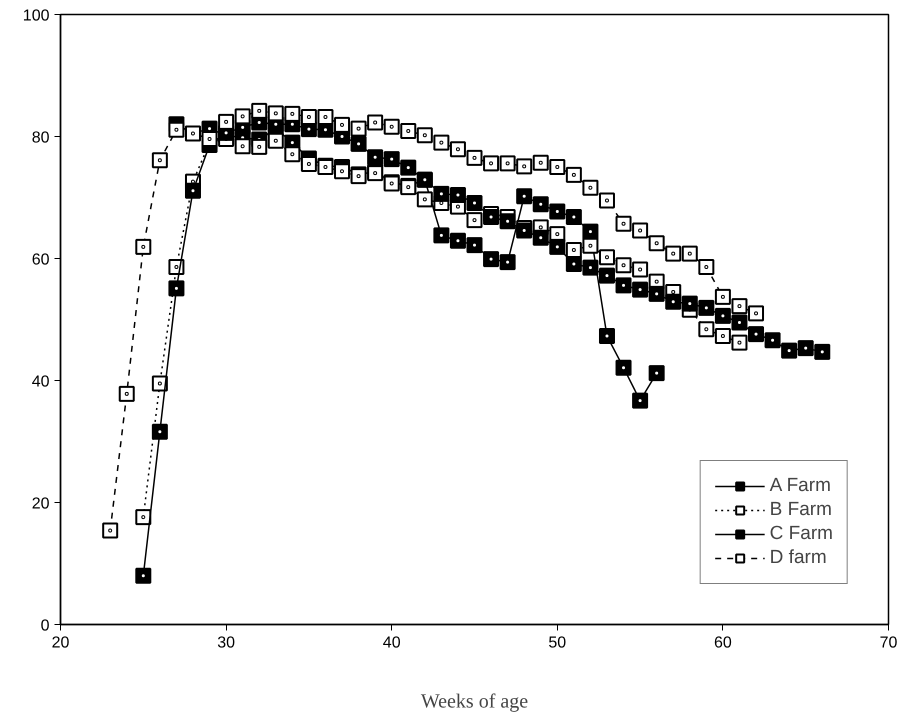  What do you see at coordinates (391, 643) in the screenshot?
I see `x-tick-label: 40` at bounding box center [391, 643].